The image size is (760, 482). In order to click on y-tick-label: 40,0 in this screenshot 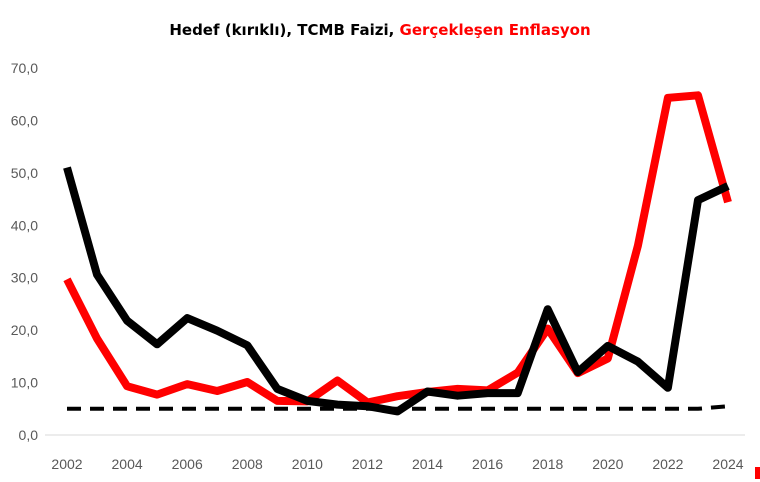, I will do `click(24, 225)`.